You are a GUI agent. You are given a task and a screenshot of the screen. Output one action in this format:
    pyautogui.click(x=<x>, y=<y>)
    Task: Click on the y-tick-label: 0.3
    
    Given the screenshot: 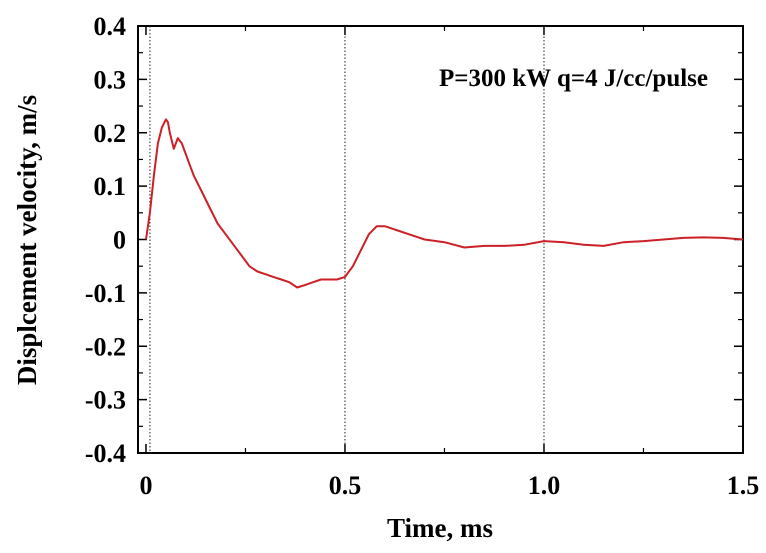 What is the action you would take?
    pyautogui.click(x=110, y=79)
    